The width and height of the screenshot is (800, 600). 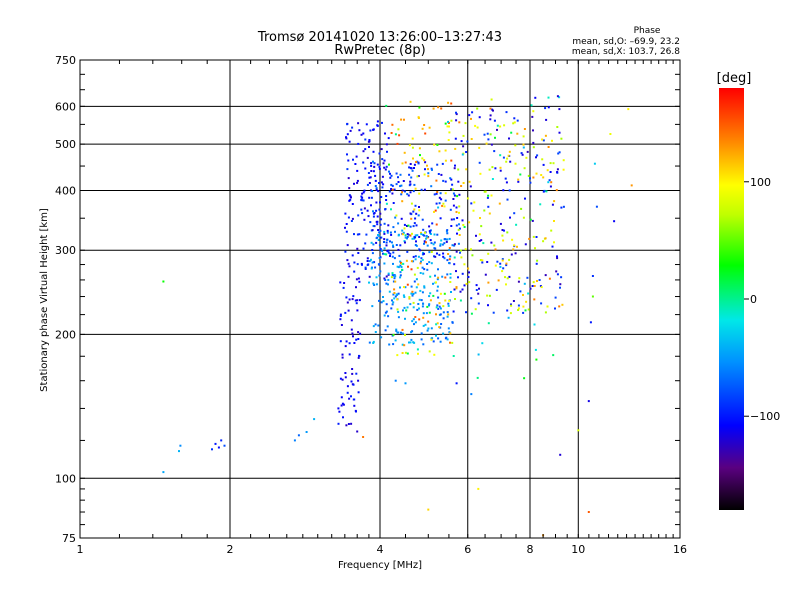 What do you see at coordinates (762, 299) in the screenshot?
I see `colorbar-ticks: 100 0 −100` at bounding box center [762, 299].